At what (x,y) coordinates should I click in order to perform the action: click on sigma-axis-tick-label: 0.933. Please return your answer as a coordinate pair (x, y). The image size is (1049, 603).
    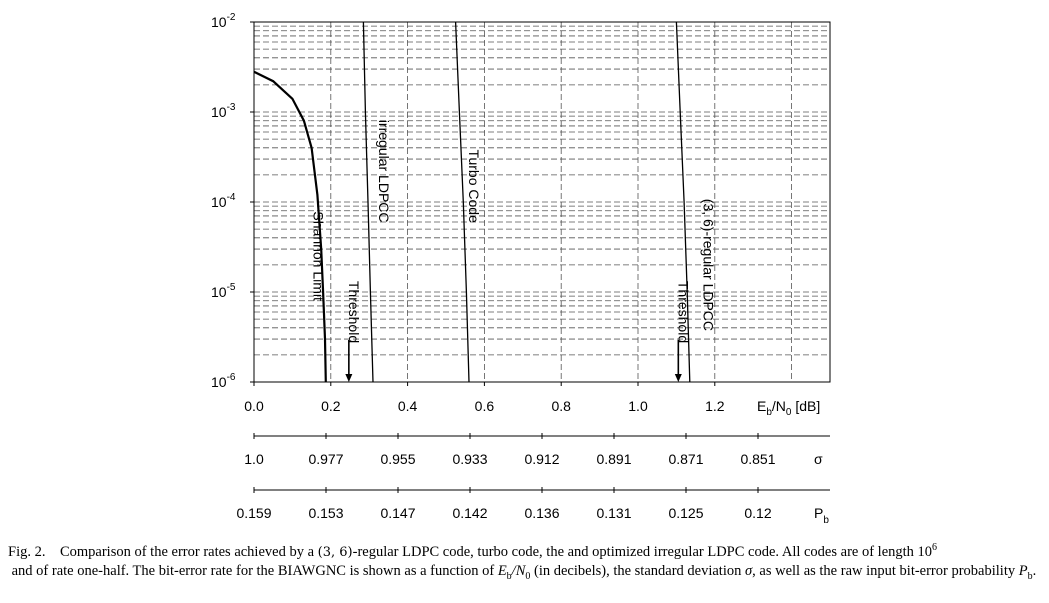
    Looking at the image, I should click on (469, 459).